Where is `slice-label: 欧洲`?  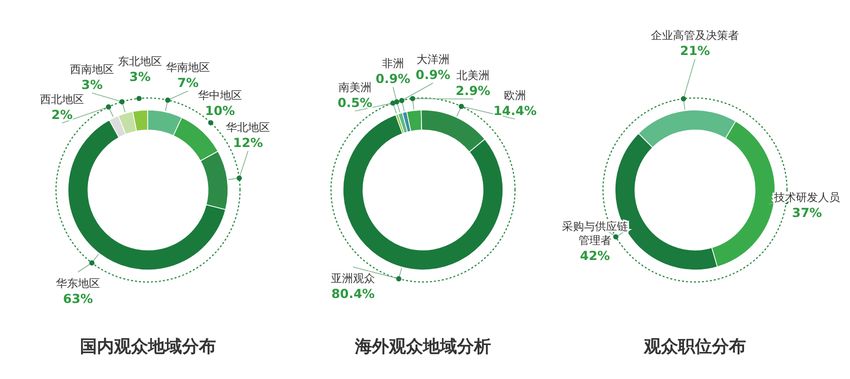 slice-label: 欧洲 is located at coordinates (515, 95).